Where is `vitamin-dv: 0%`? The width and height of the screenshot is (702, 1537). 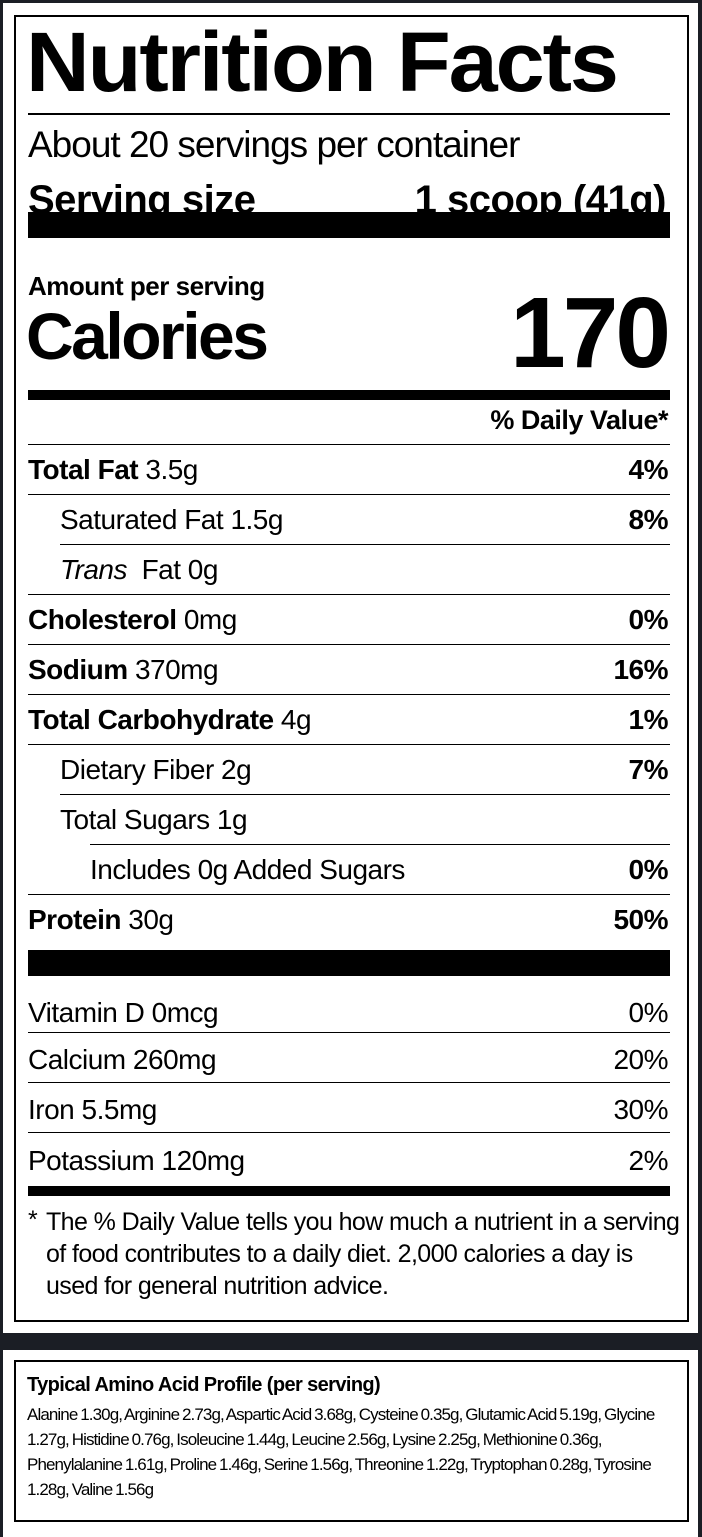
vitamin-dv: 0% is located at coordinates (648, 1012).